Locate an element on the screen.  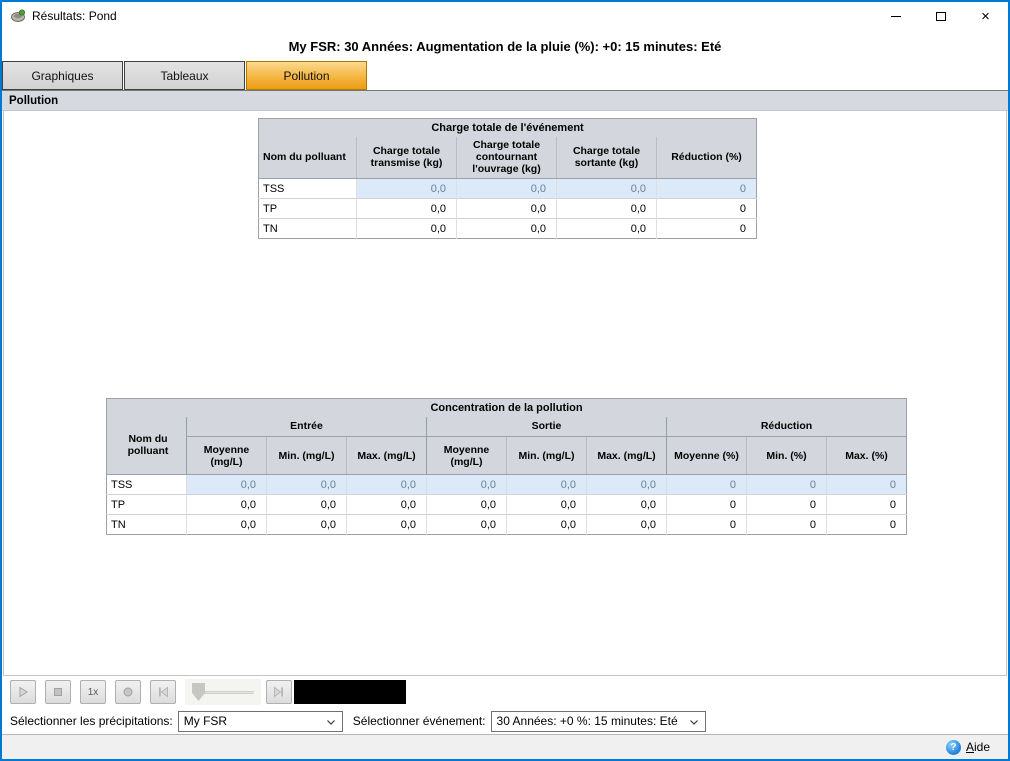
time-display is located at coordinates (350, 692).